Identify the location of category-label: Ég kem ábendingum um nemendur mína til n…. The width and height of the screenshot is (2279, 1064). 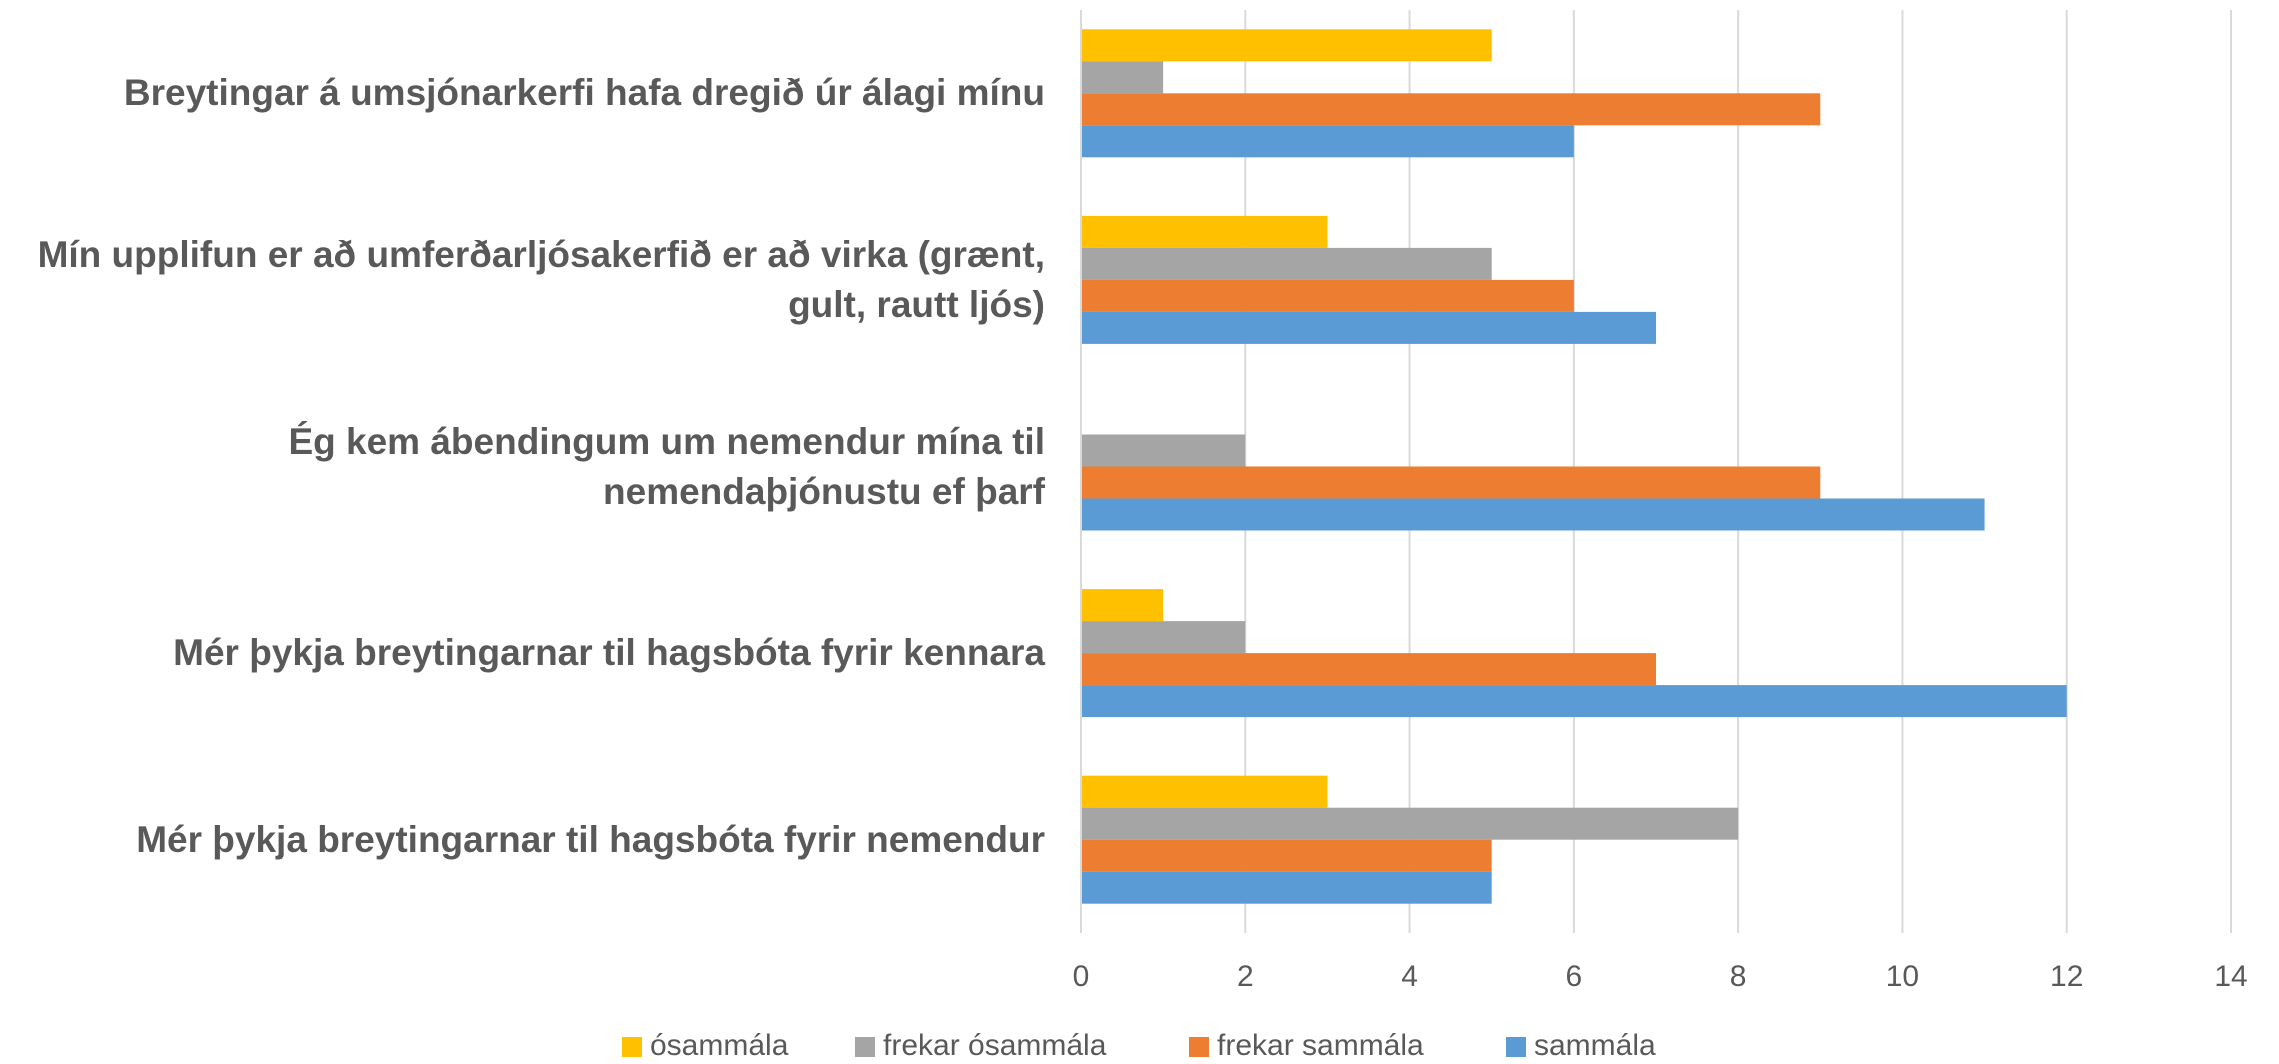
(666, 466).